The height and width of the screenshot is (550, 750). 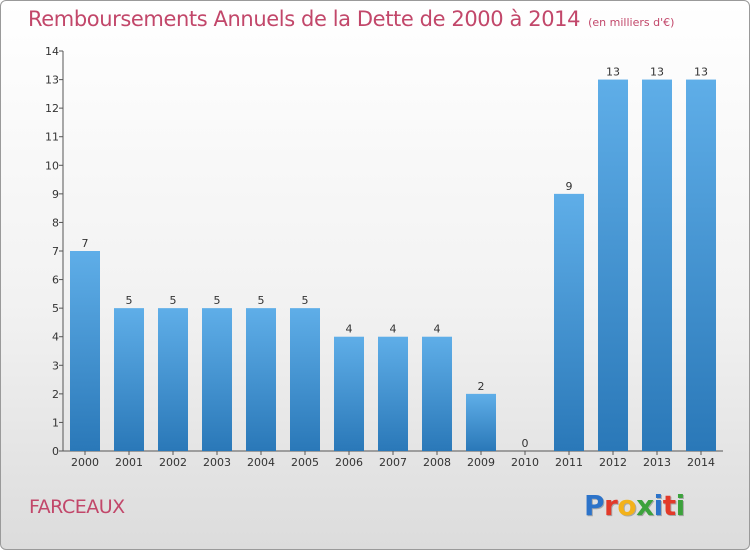 What do you see at coordinates (657, 462) in the screenshot?
I see `x-tick-label: 2013` at bounding box center [657, 462].